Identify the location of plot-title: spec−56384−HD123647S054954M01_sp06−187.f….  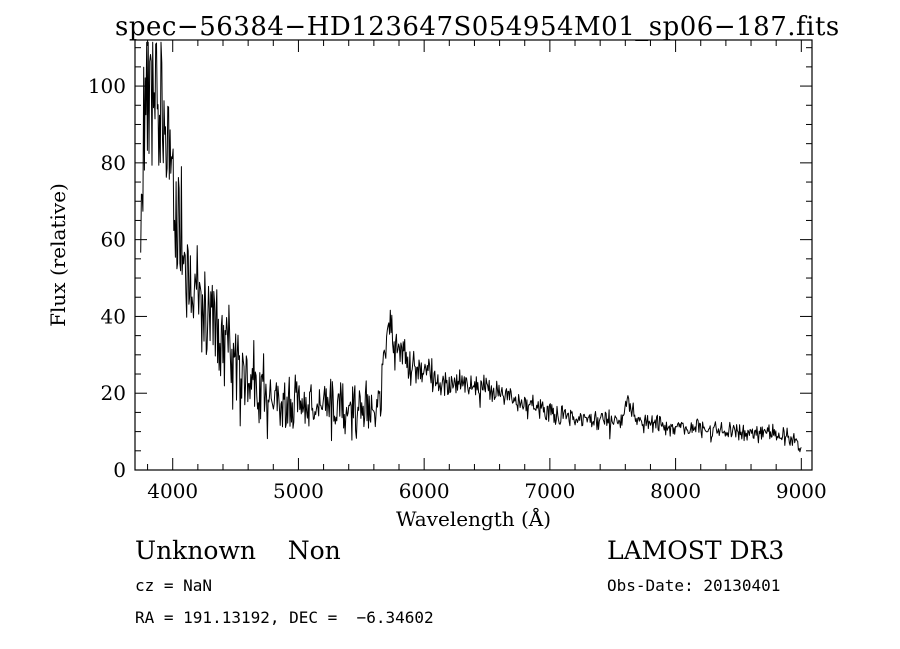
(477, 27).